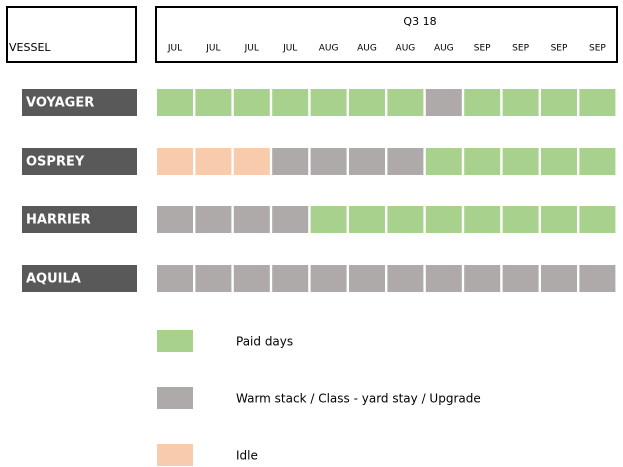  What do you see at coordinates (247, 456) in the screenshot?
I see `legend-label: Idle` at bounding box center [247, 456].